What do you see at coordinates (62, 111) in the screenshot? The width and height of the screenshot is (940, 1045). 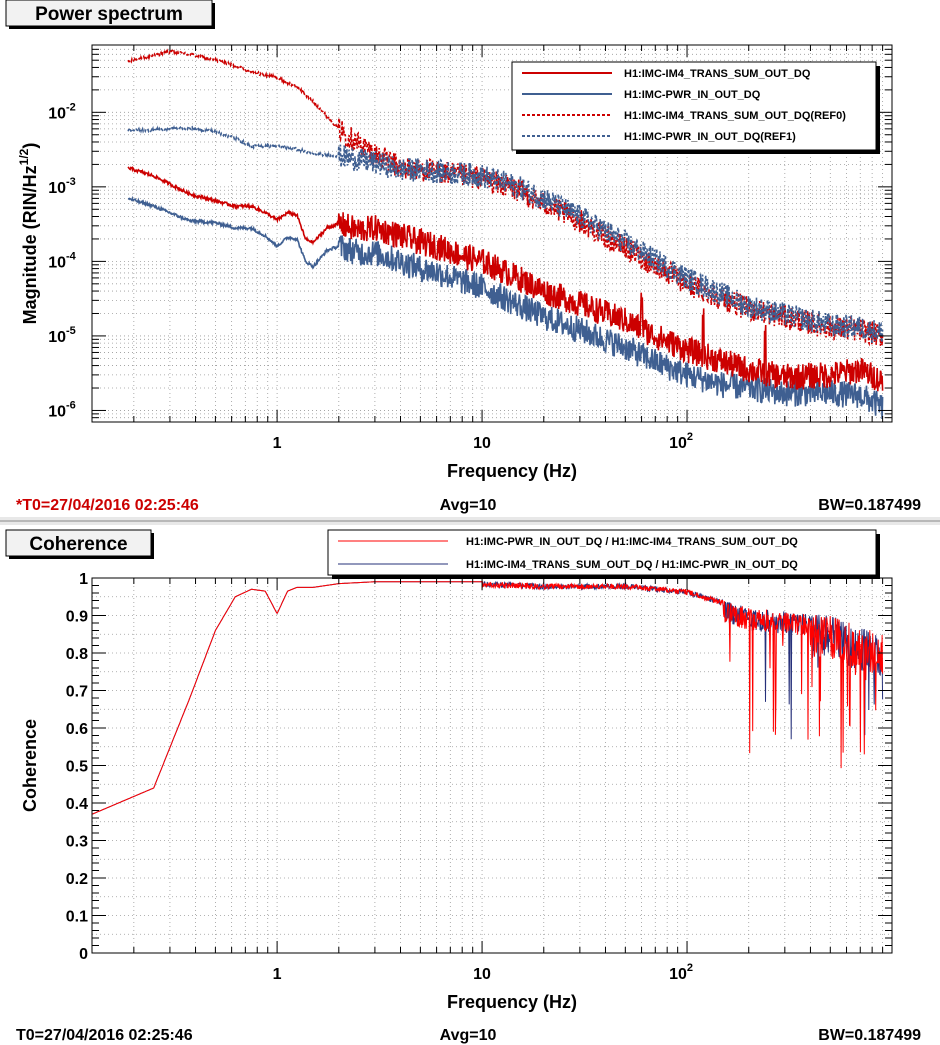 I see `y-tick-label: 10⁻²` at bounding box center [62, 111].